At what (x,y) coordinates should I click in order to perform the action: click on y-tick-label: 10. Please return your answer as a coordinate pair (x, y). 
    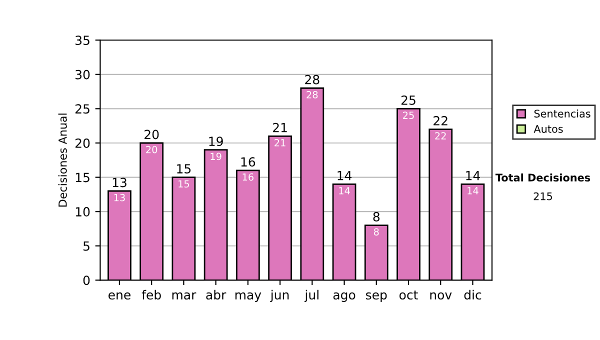
    Looking at the image, I should click on (83, 212).